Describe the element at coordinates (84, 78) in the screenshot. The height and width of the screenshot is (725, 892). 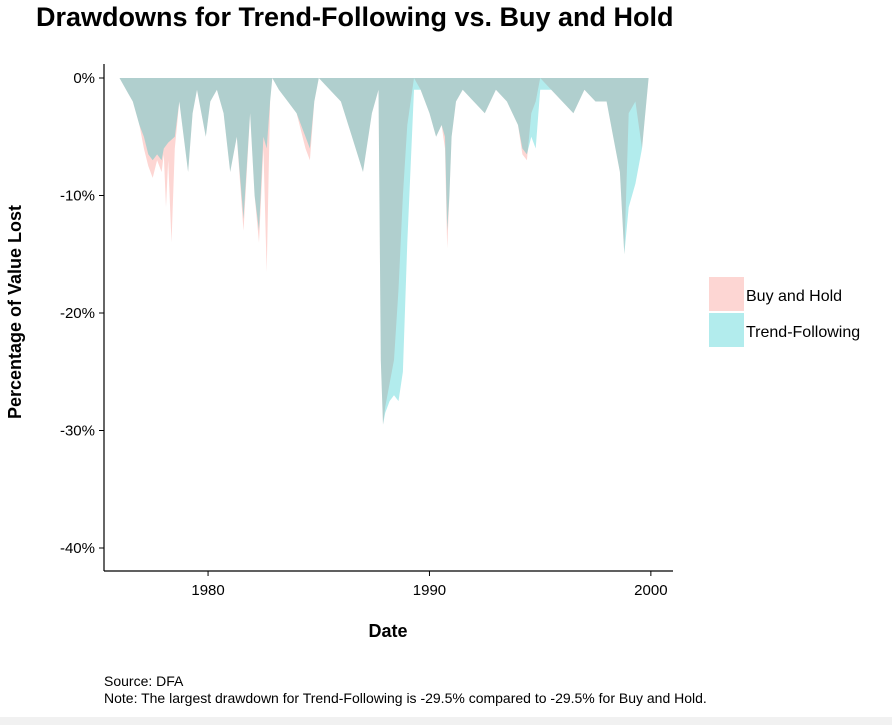
I see `y-tick-label: 0%` at that location.